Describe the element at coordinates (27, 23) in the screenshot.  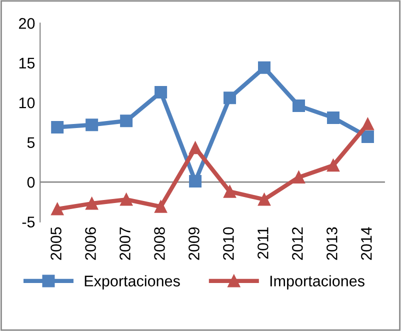
I see `y-tick-label: 20` at that location.